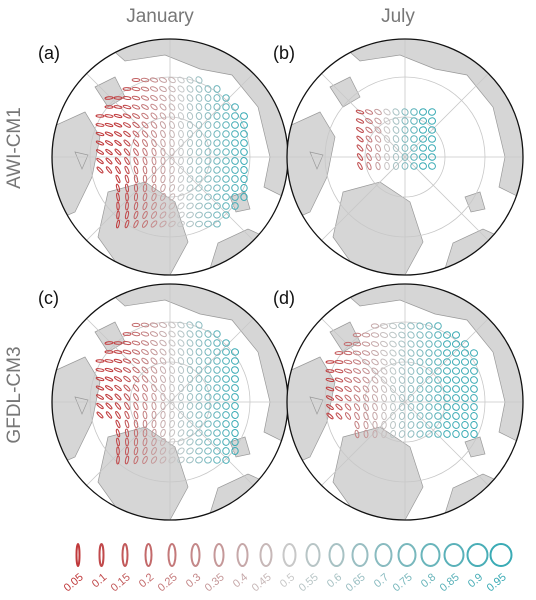  I want to click on legend-label: 0.85, so click(450, 582).